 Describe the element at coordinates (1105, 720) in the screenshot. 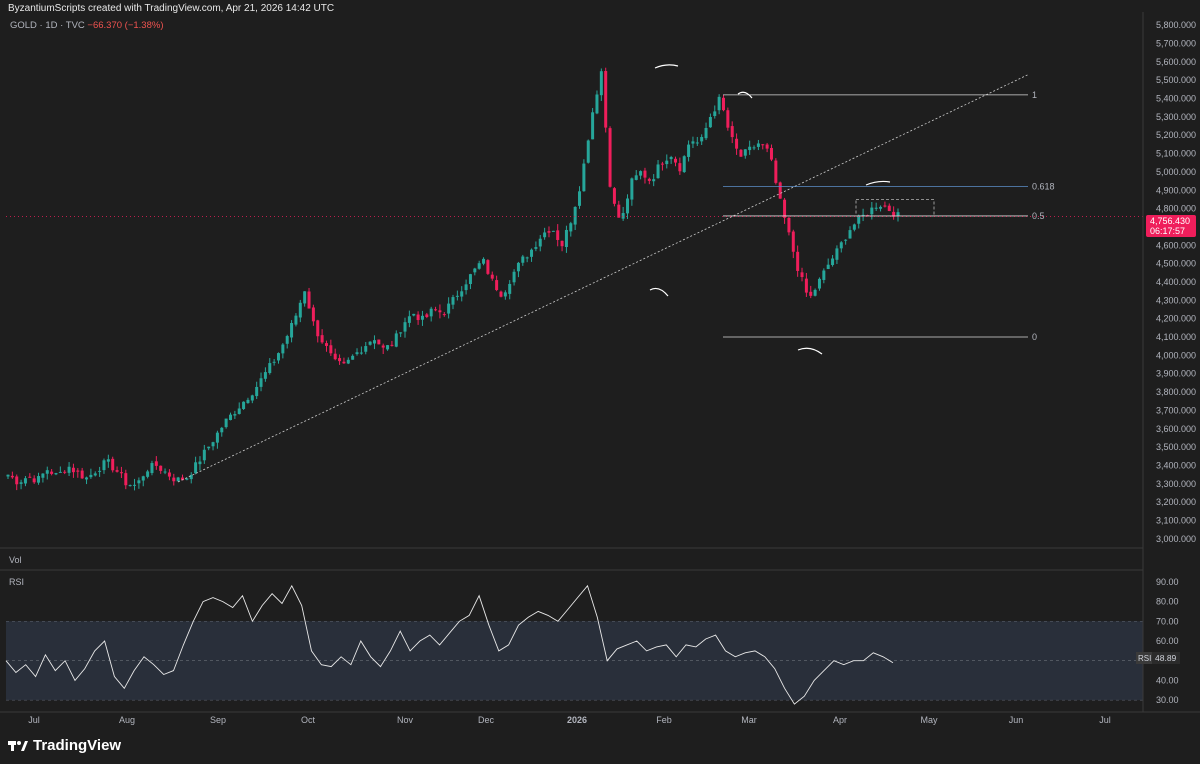

I see `time-tick-label: Jul` at that location.